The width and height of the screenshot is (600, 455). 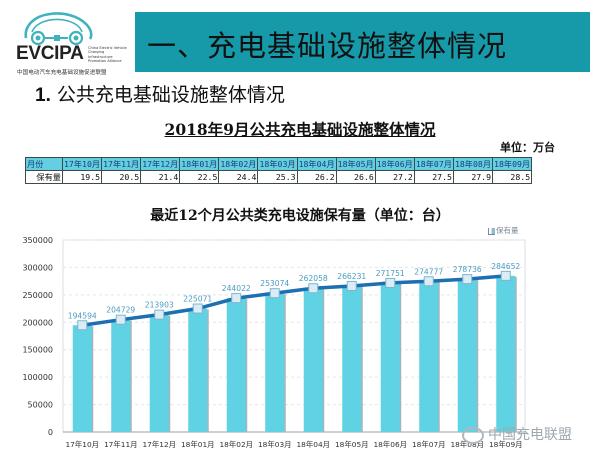 What do you see at coordinates (50, 53) in the screenshot?
I see `logo-wordmark: EVCIPA` at bounding box center [50, 53].